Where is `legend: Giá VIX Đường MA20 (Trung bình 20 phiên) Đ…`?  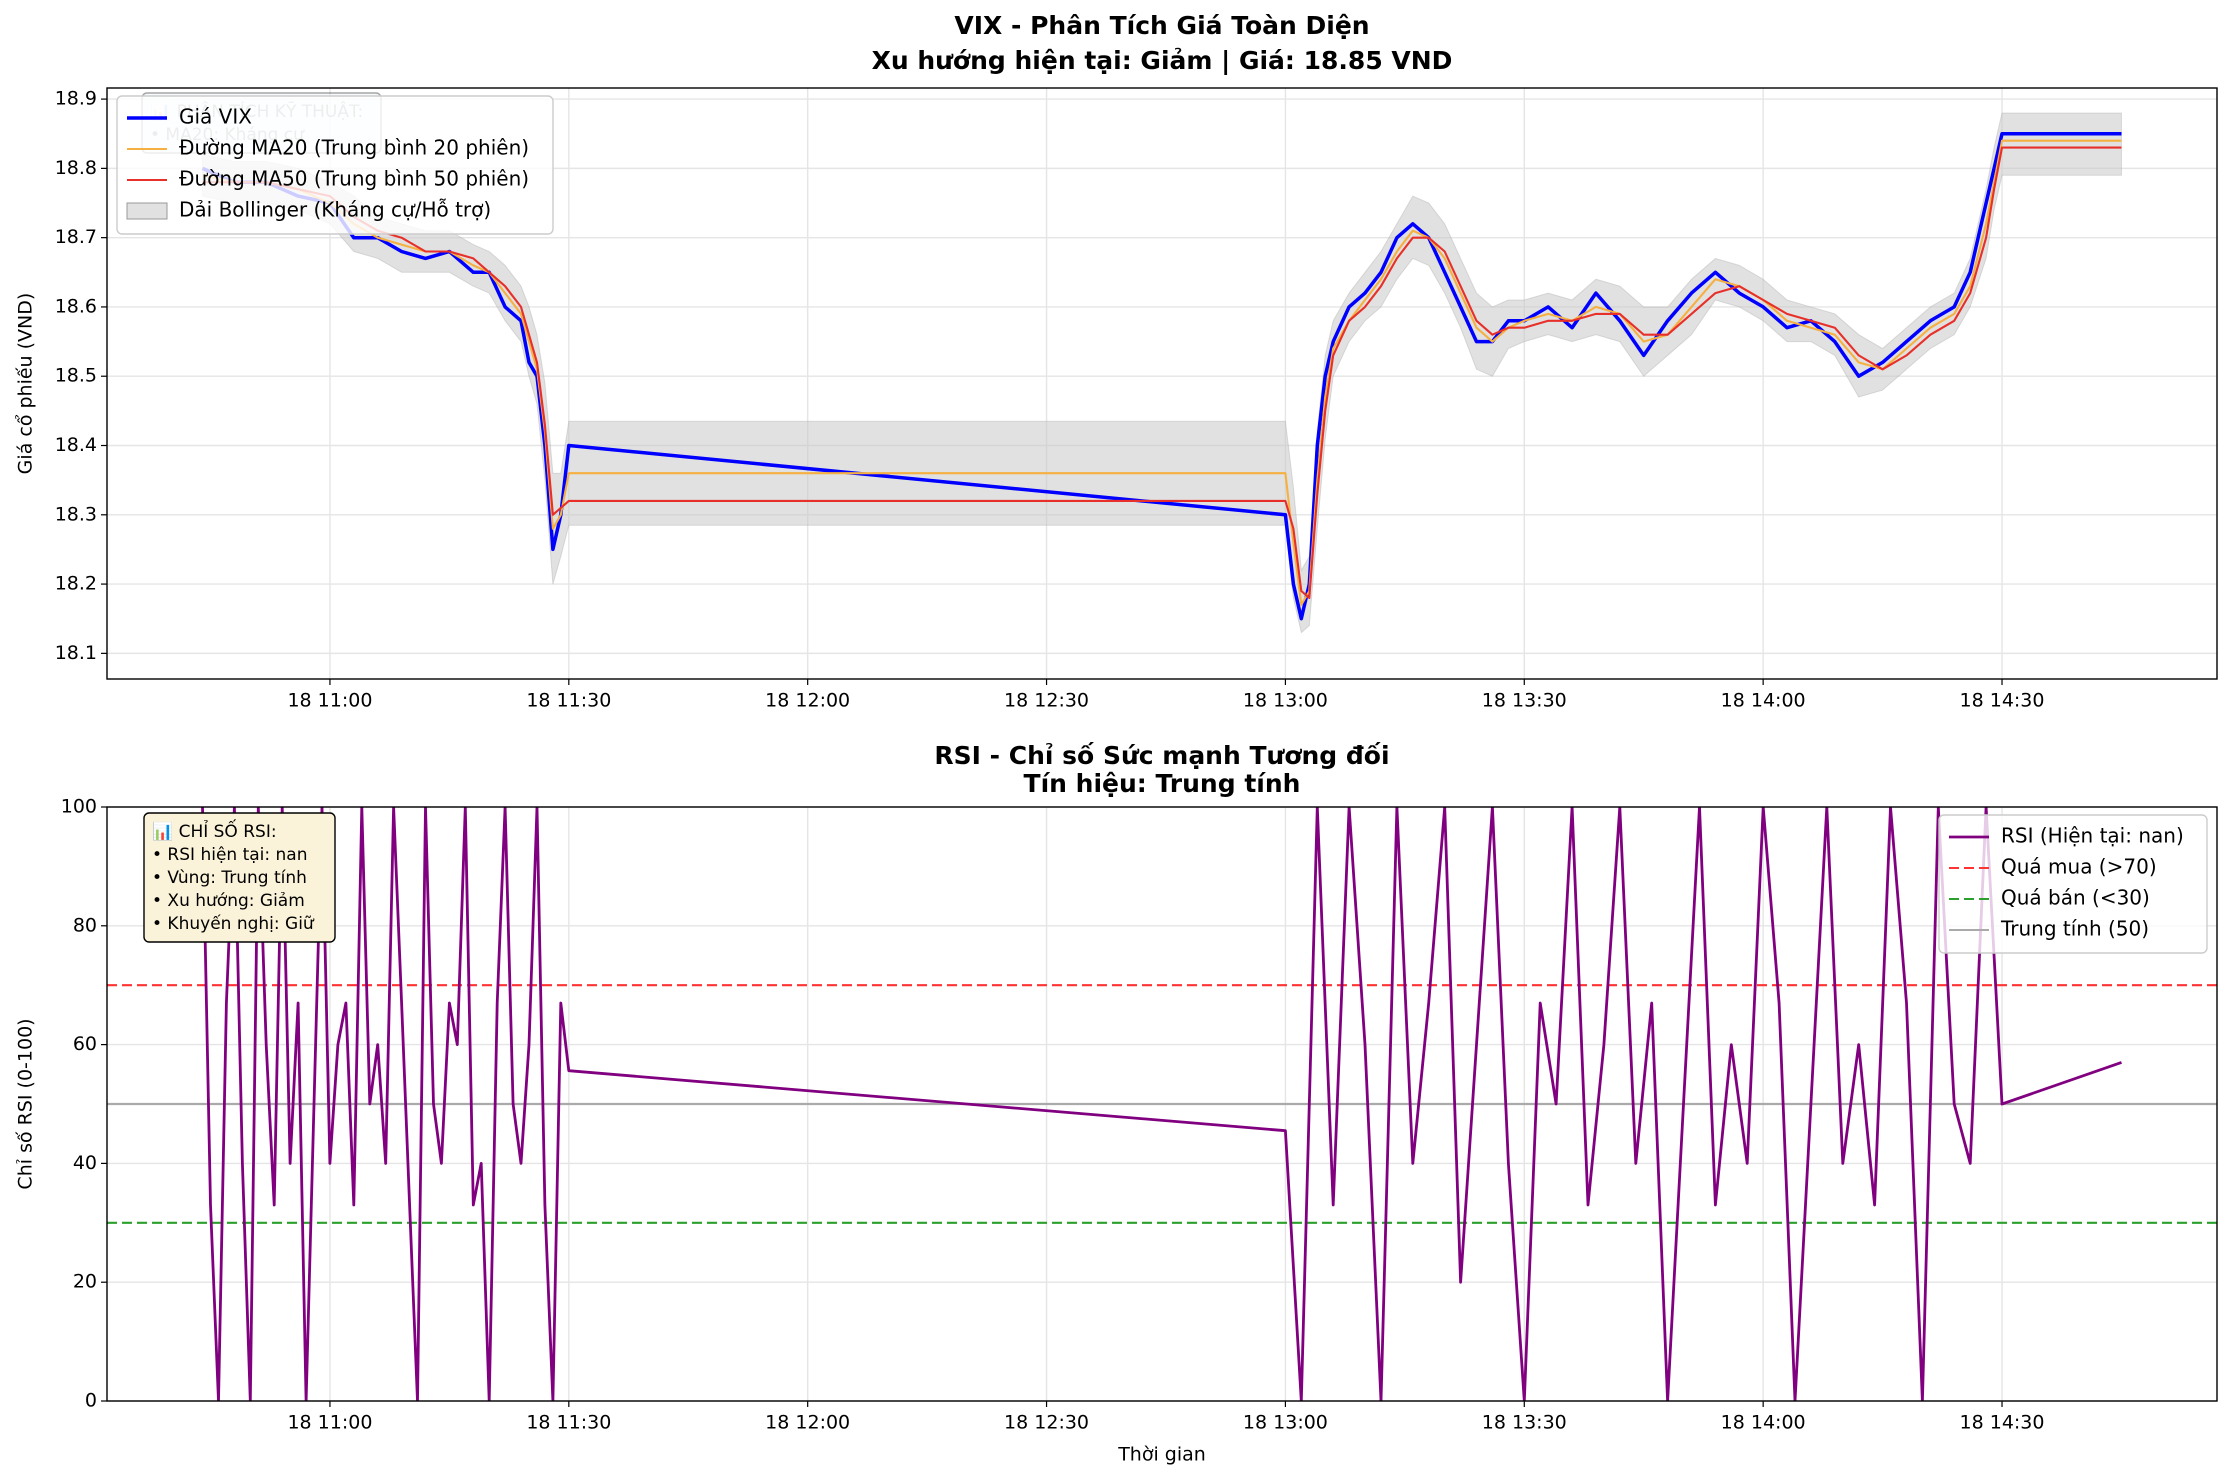 legend: Giá VIX Đường MA20 (Trung bình 20 phiên) Đ… is located at coordinates (335, 165).